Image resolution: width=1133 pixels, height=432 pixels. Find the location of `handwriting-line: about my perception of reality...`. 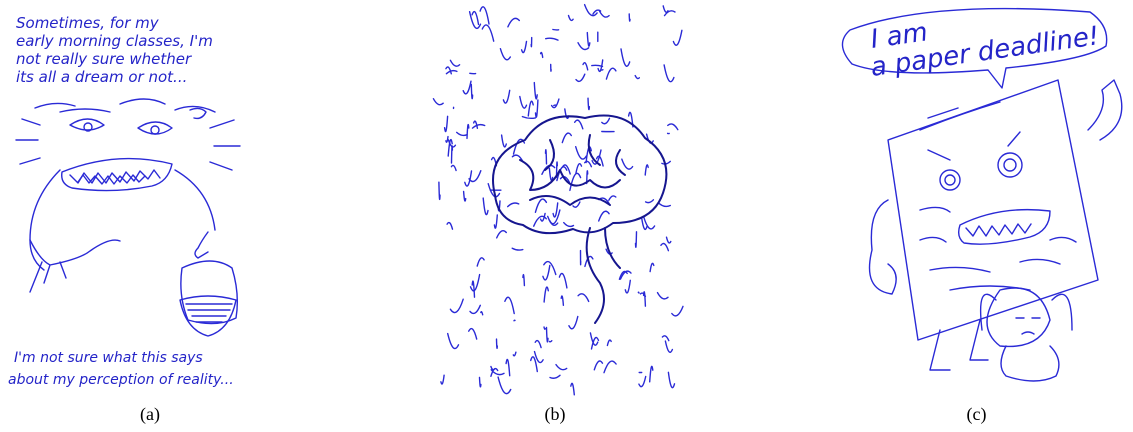

handwriting-line: about my perception of reality... is located at coordinates (121, 380).